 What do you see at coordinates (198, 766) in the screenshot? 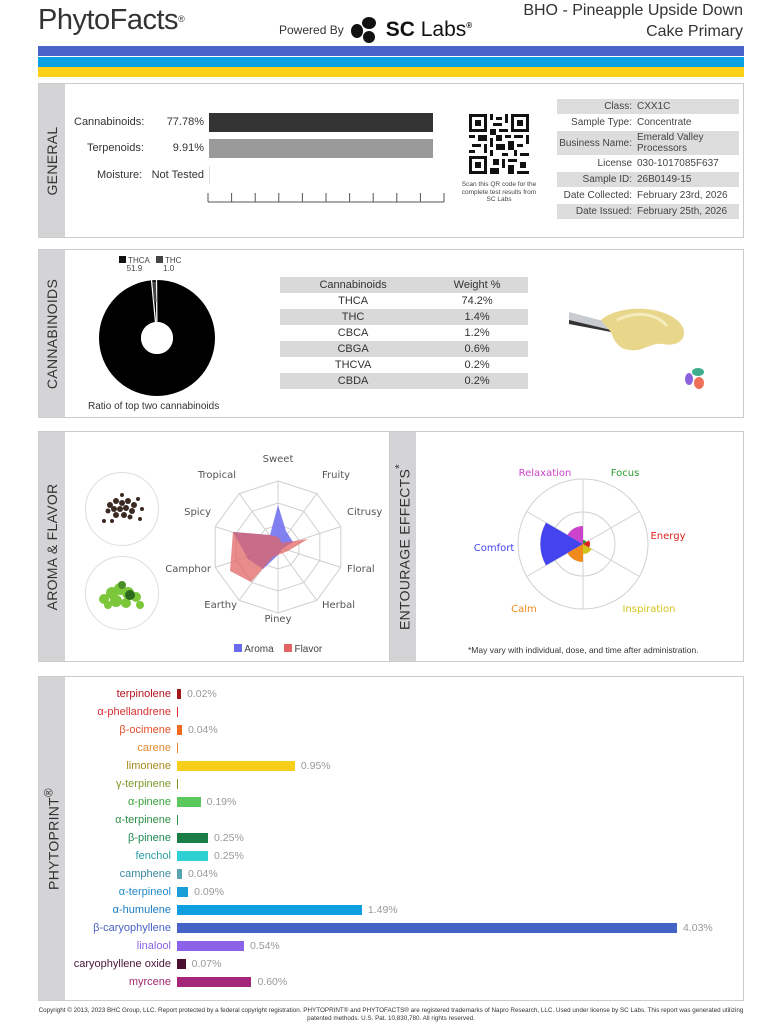
I see `terpene-row: limonene 0.95%` at bounding box center [198, 766].